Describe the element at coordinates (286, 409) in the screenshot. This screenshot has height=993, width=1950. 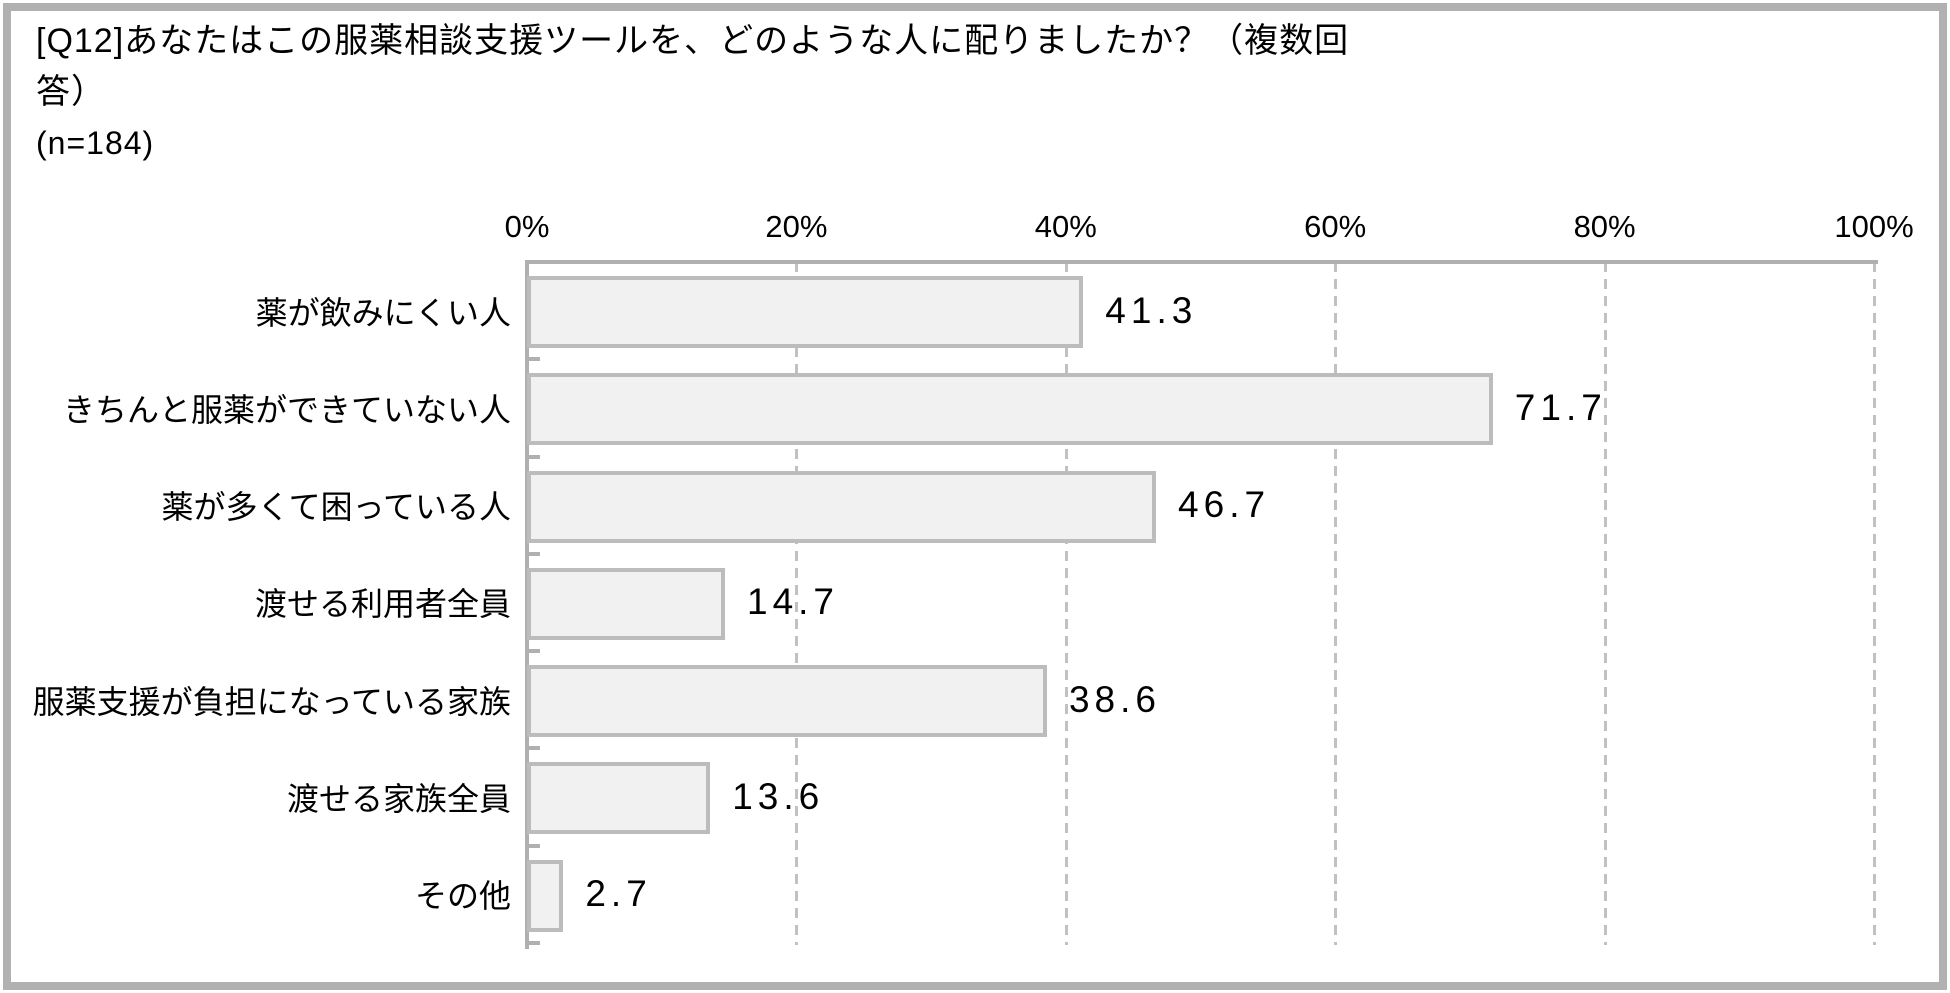
I see `category-label: きちんと服薬ができていない人` at that location.